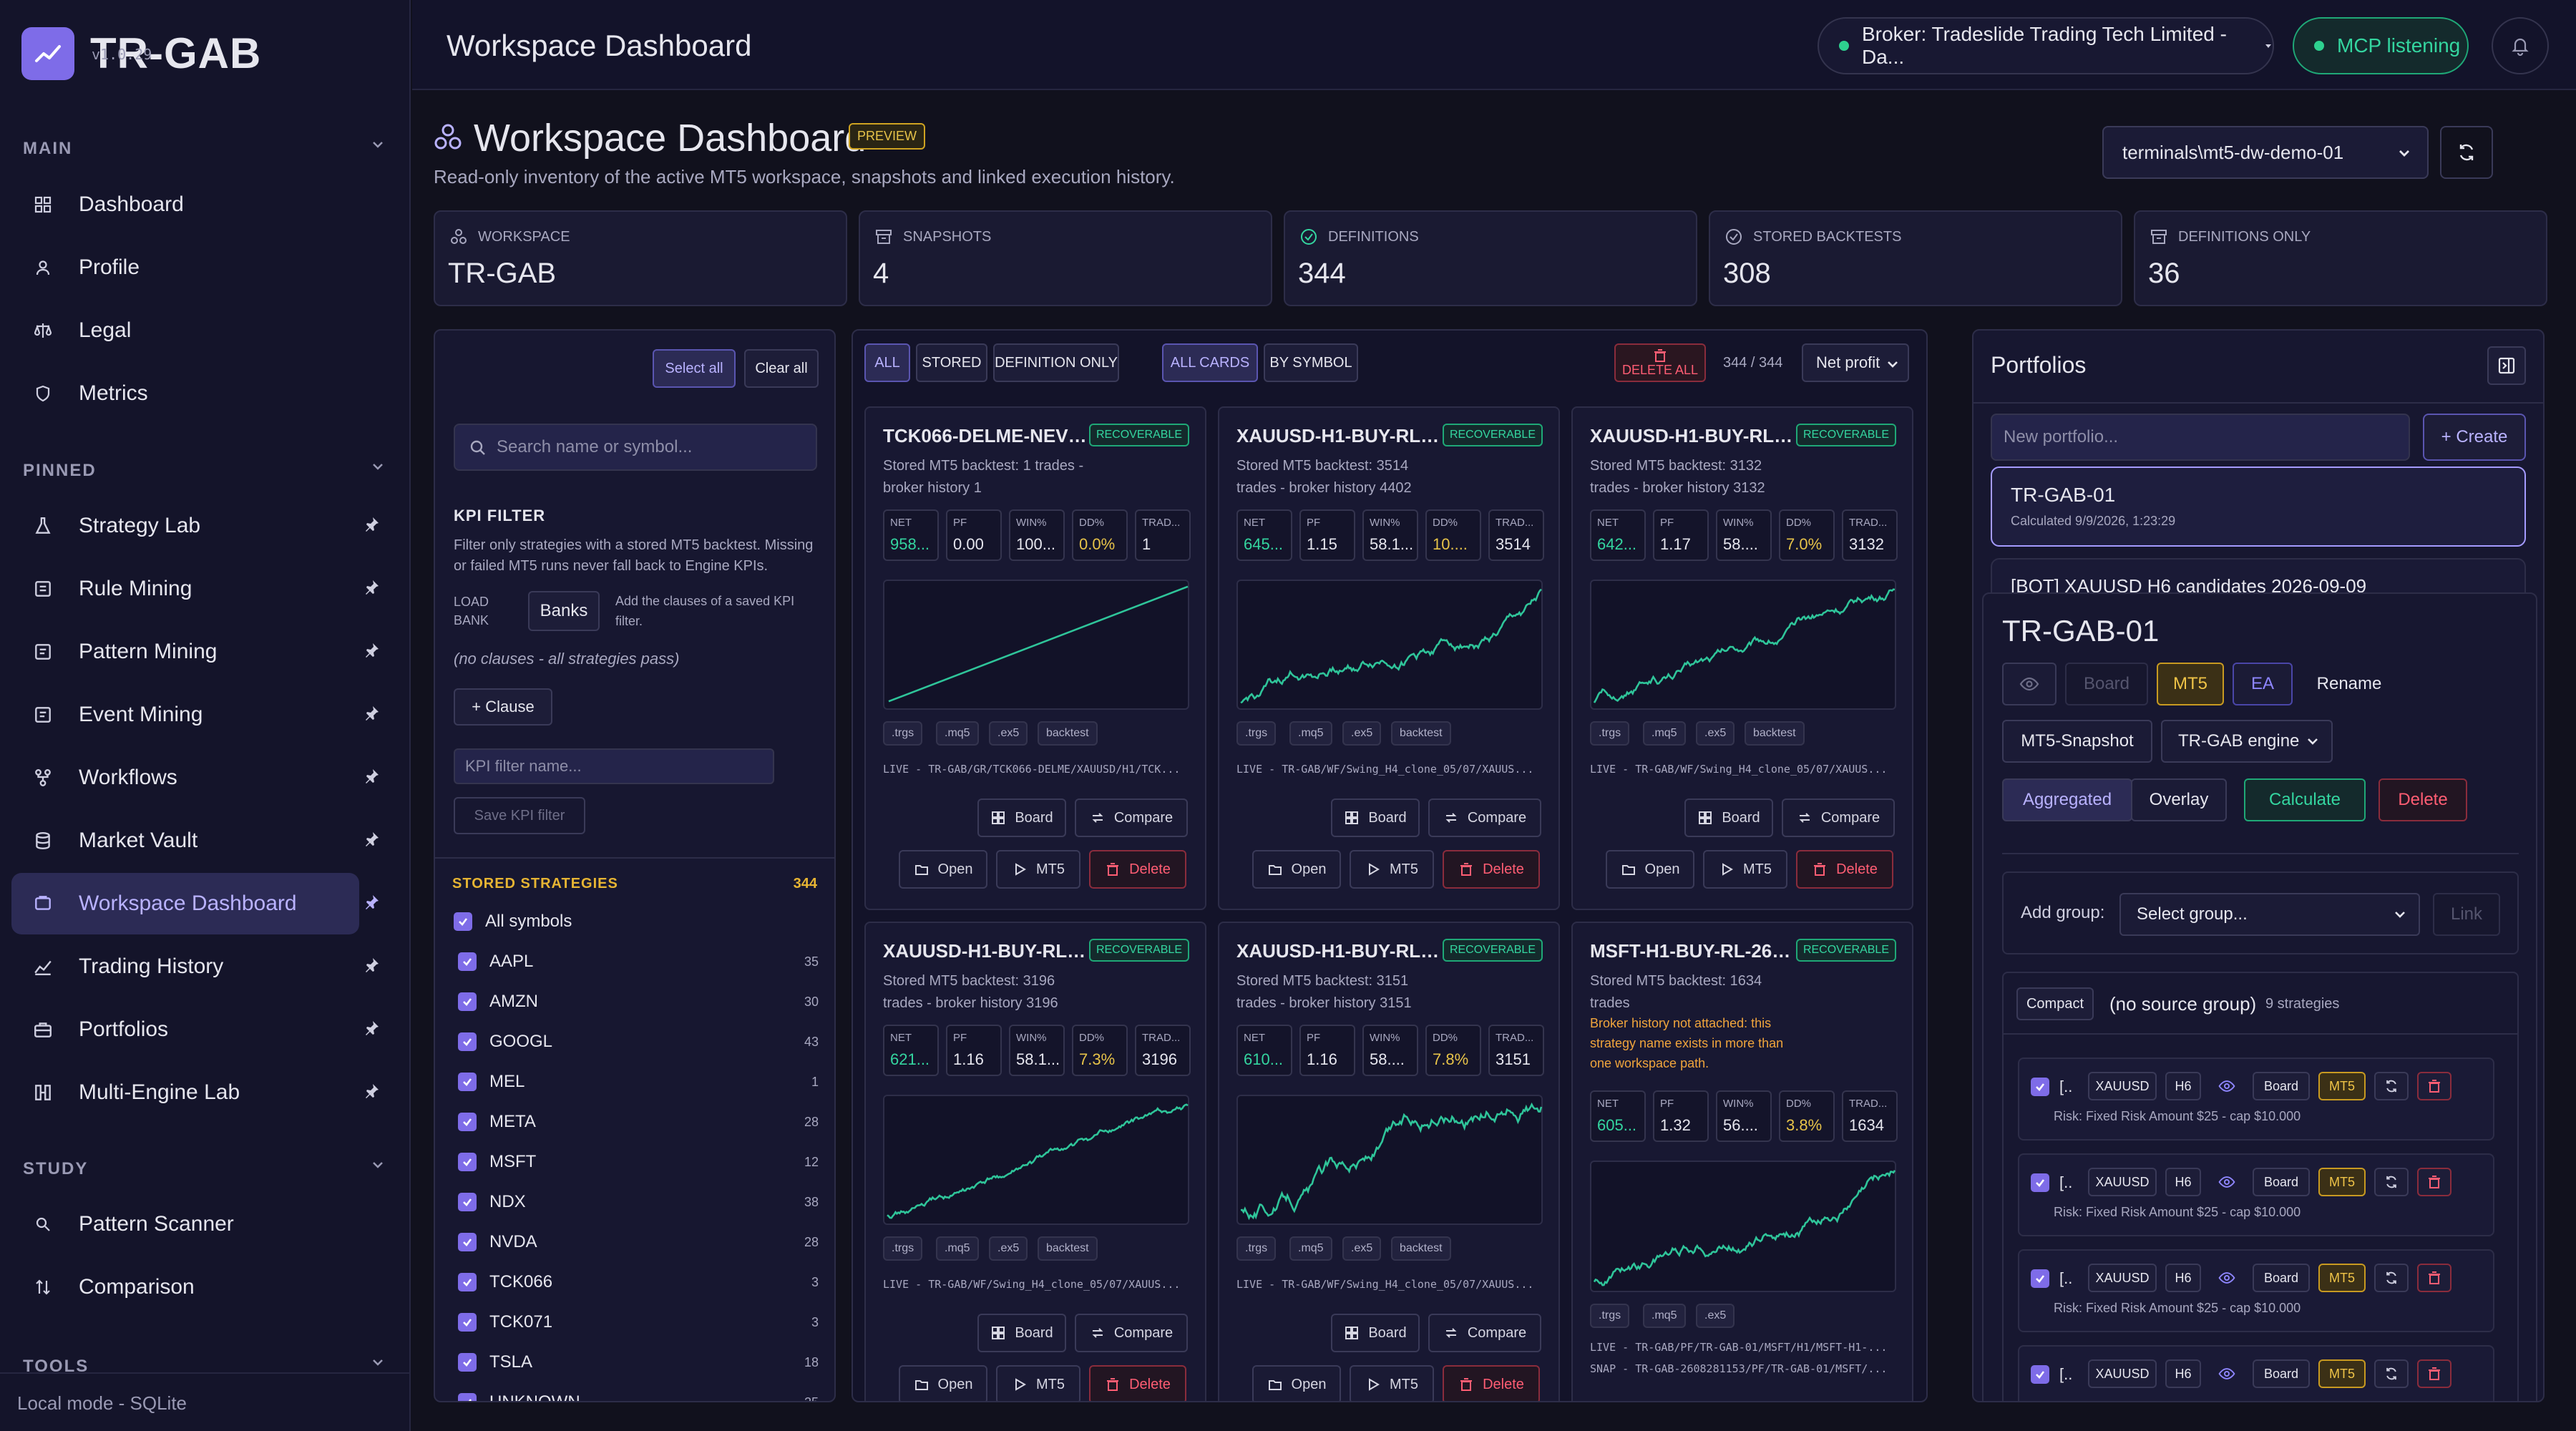 Image resolution: width=2576 pixels, height=1431 pixels. Describe the element at coordinates (638, 1322) in the screenshot. I see `symbol-checkbox-tck071: TCK071 3` at that location.